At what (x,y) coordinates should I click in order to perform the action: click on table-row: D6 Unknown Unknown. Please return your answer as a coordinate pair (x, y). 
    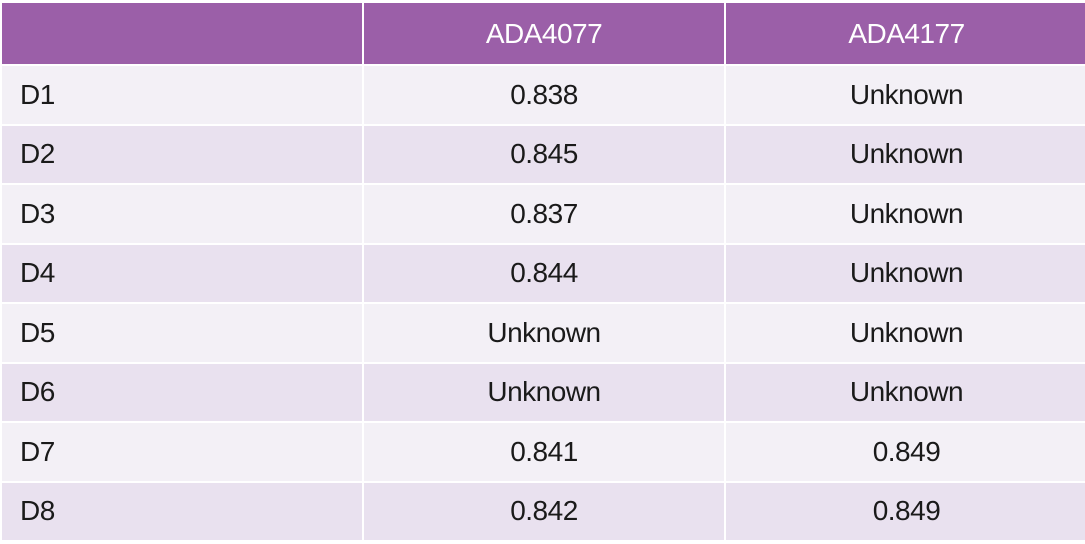
    Looking at the image, I should click on (543, 392).